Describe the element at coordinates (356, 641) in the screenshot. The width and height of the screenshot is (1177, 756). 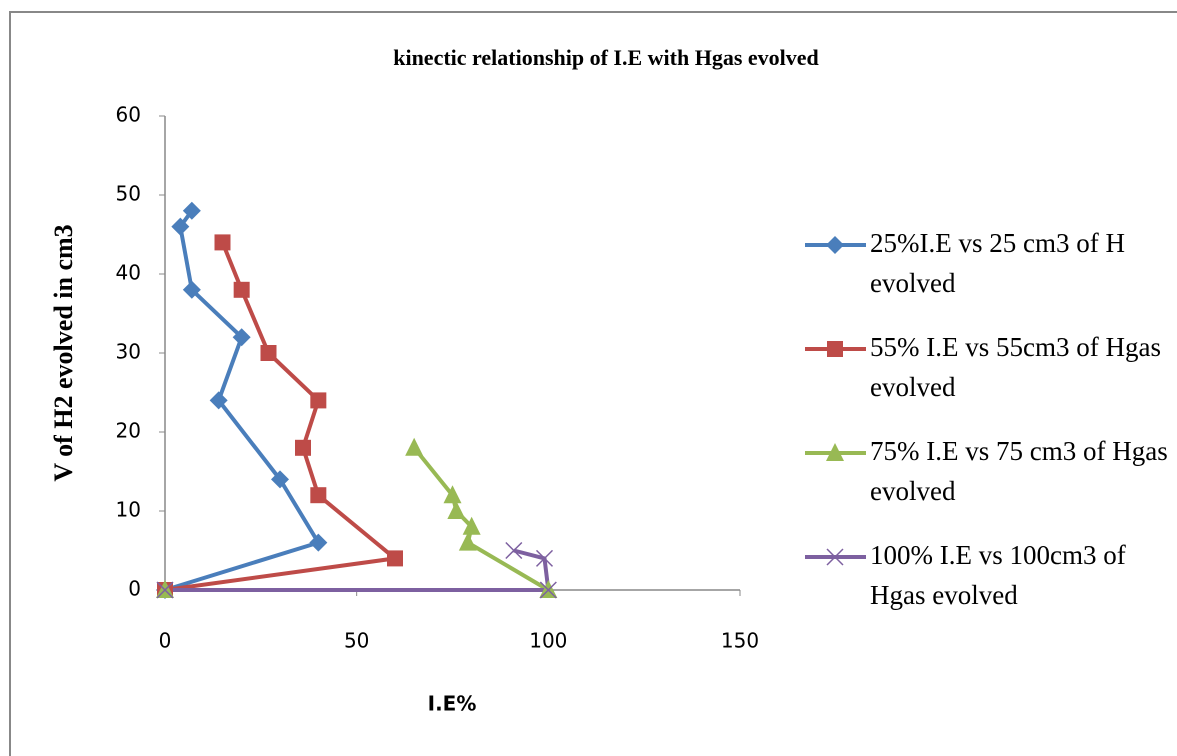
I see `x-tick-label: 50` at that location.